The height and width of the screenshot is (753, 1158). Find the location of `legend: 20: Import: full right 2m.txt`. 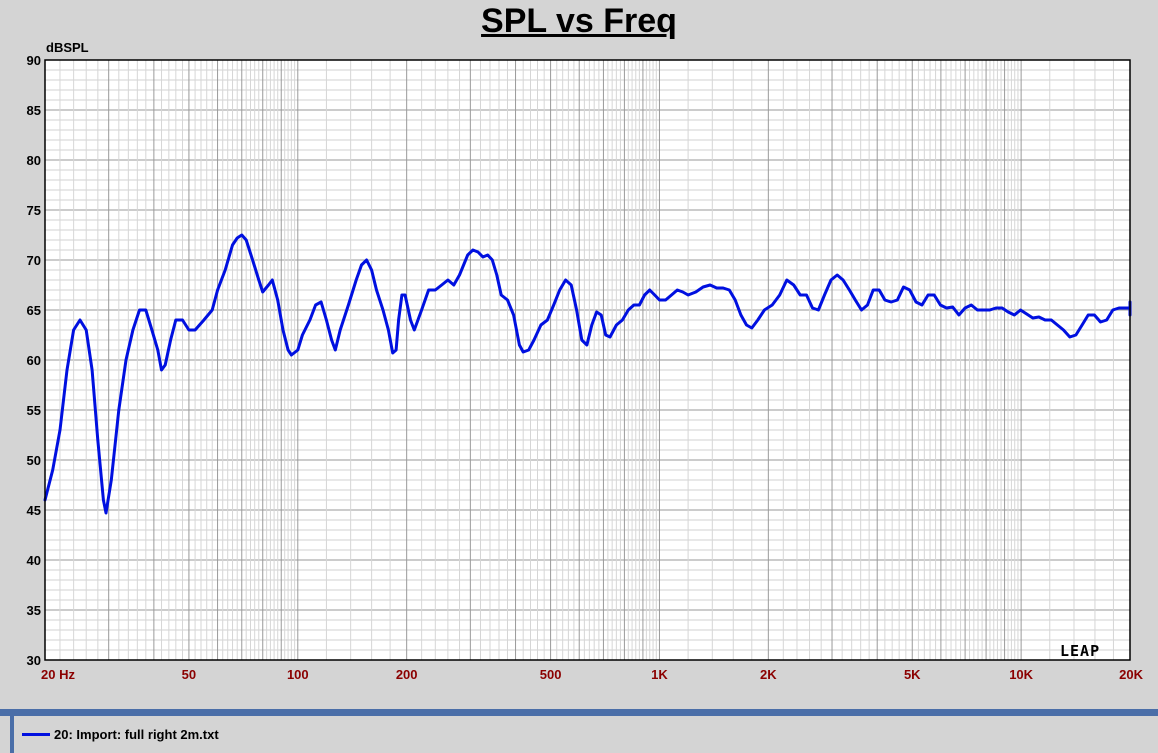

legend: 20: Import: full right 2m.txt is located at coordinates (120, 734).